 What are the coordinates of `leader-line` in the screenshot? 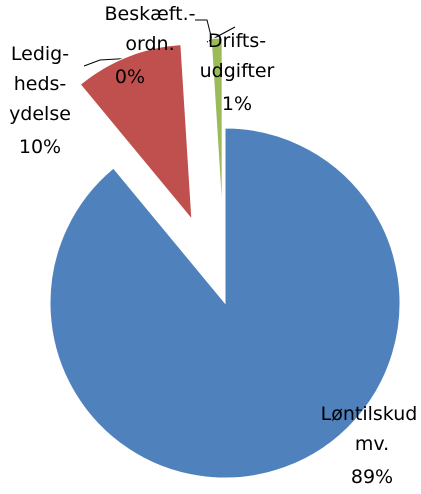 It's located at (204, 30).